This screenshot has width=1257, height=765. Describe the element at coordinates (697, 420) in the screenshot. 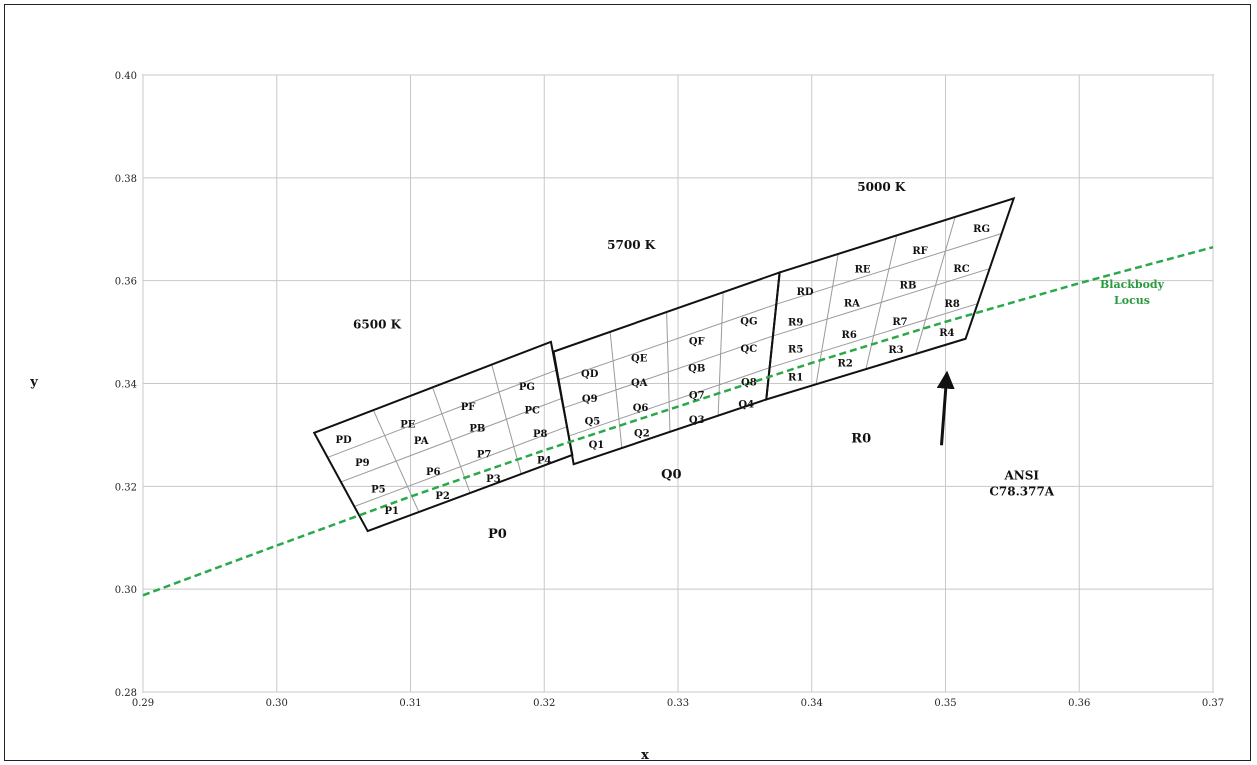

I see `bin-label-q3: Q3` at that location.